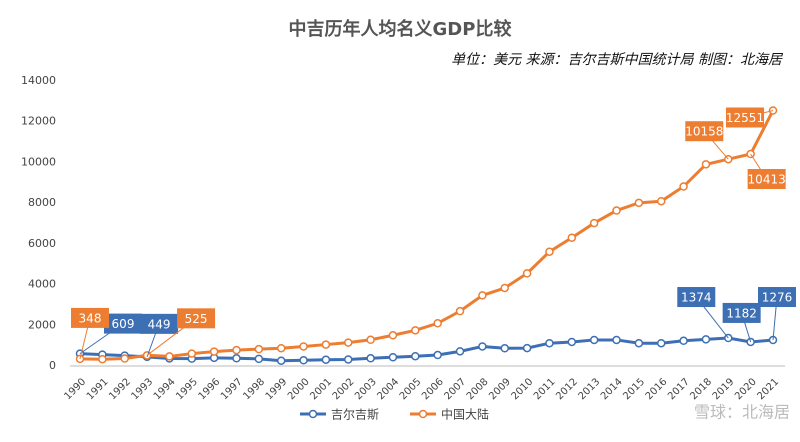  Describe the element at coordinates (634, 389) in the screenshot. I see `x-tick-label: 2015` at that location.